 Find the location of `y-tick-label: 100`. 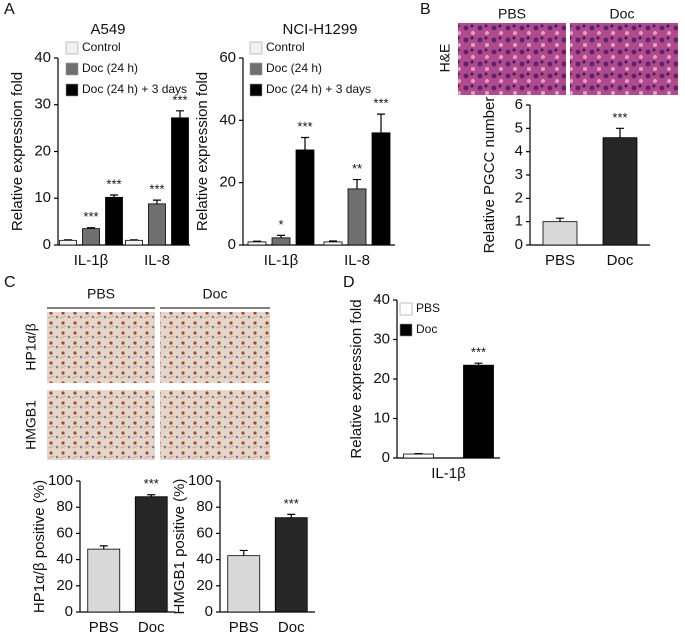

y-tick-label: 100 is located at coordinates (60, 480).